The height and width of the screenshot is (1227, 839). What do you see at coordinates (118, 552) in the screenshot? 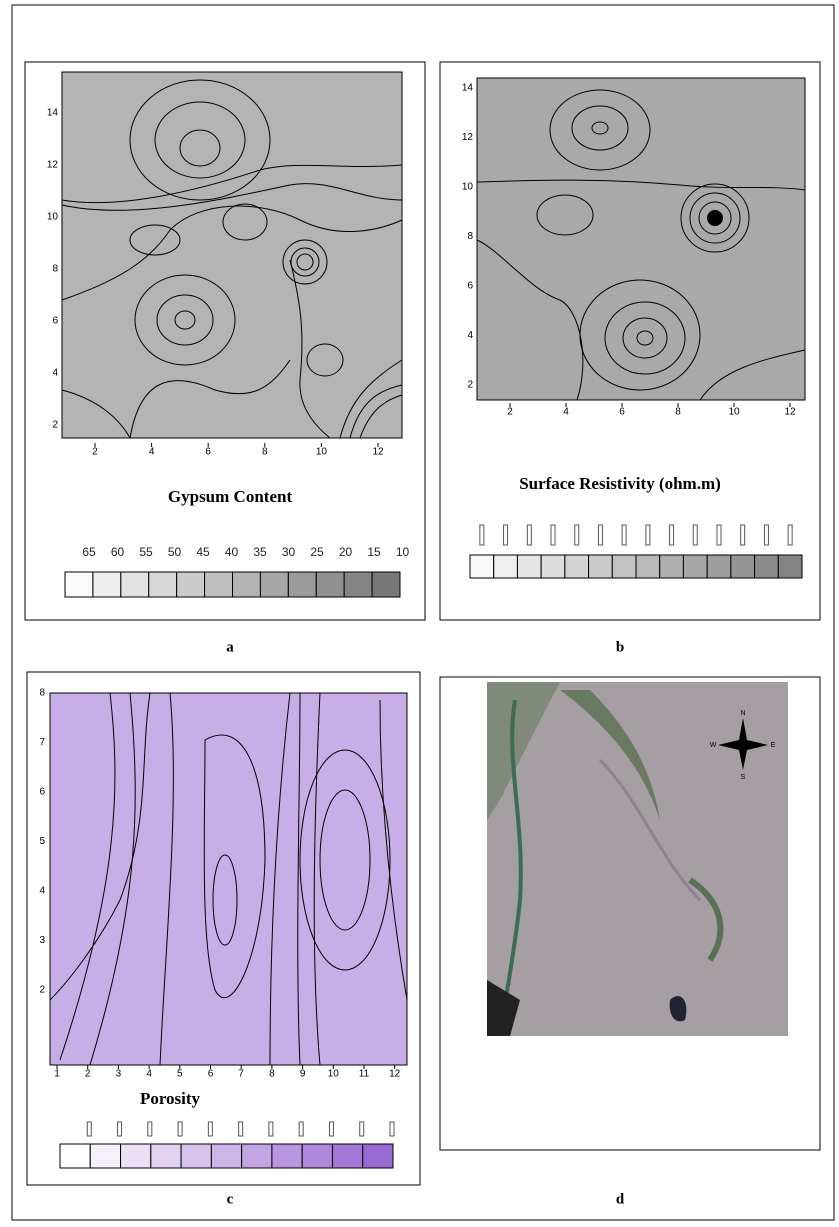
I see `legend-label: 60` at bounding box center [118, 552].